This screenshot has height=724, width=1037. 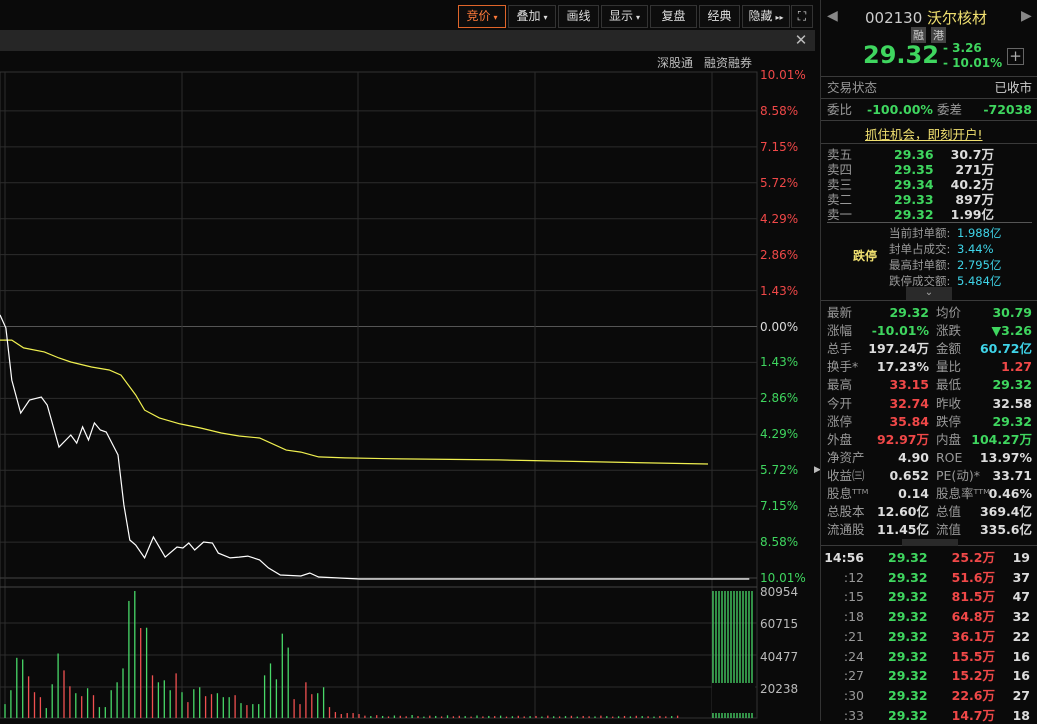 What do you see at coordinates (1021, 577) in the screenshot?
I see `trade-count: 37` at bounding box center [1021, 577].